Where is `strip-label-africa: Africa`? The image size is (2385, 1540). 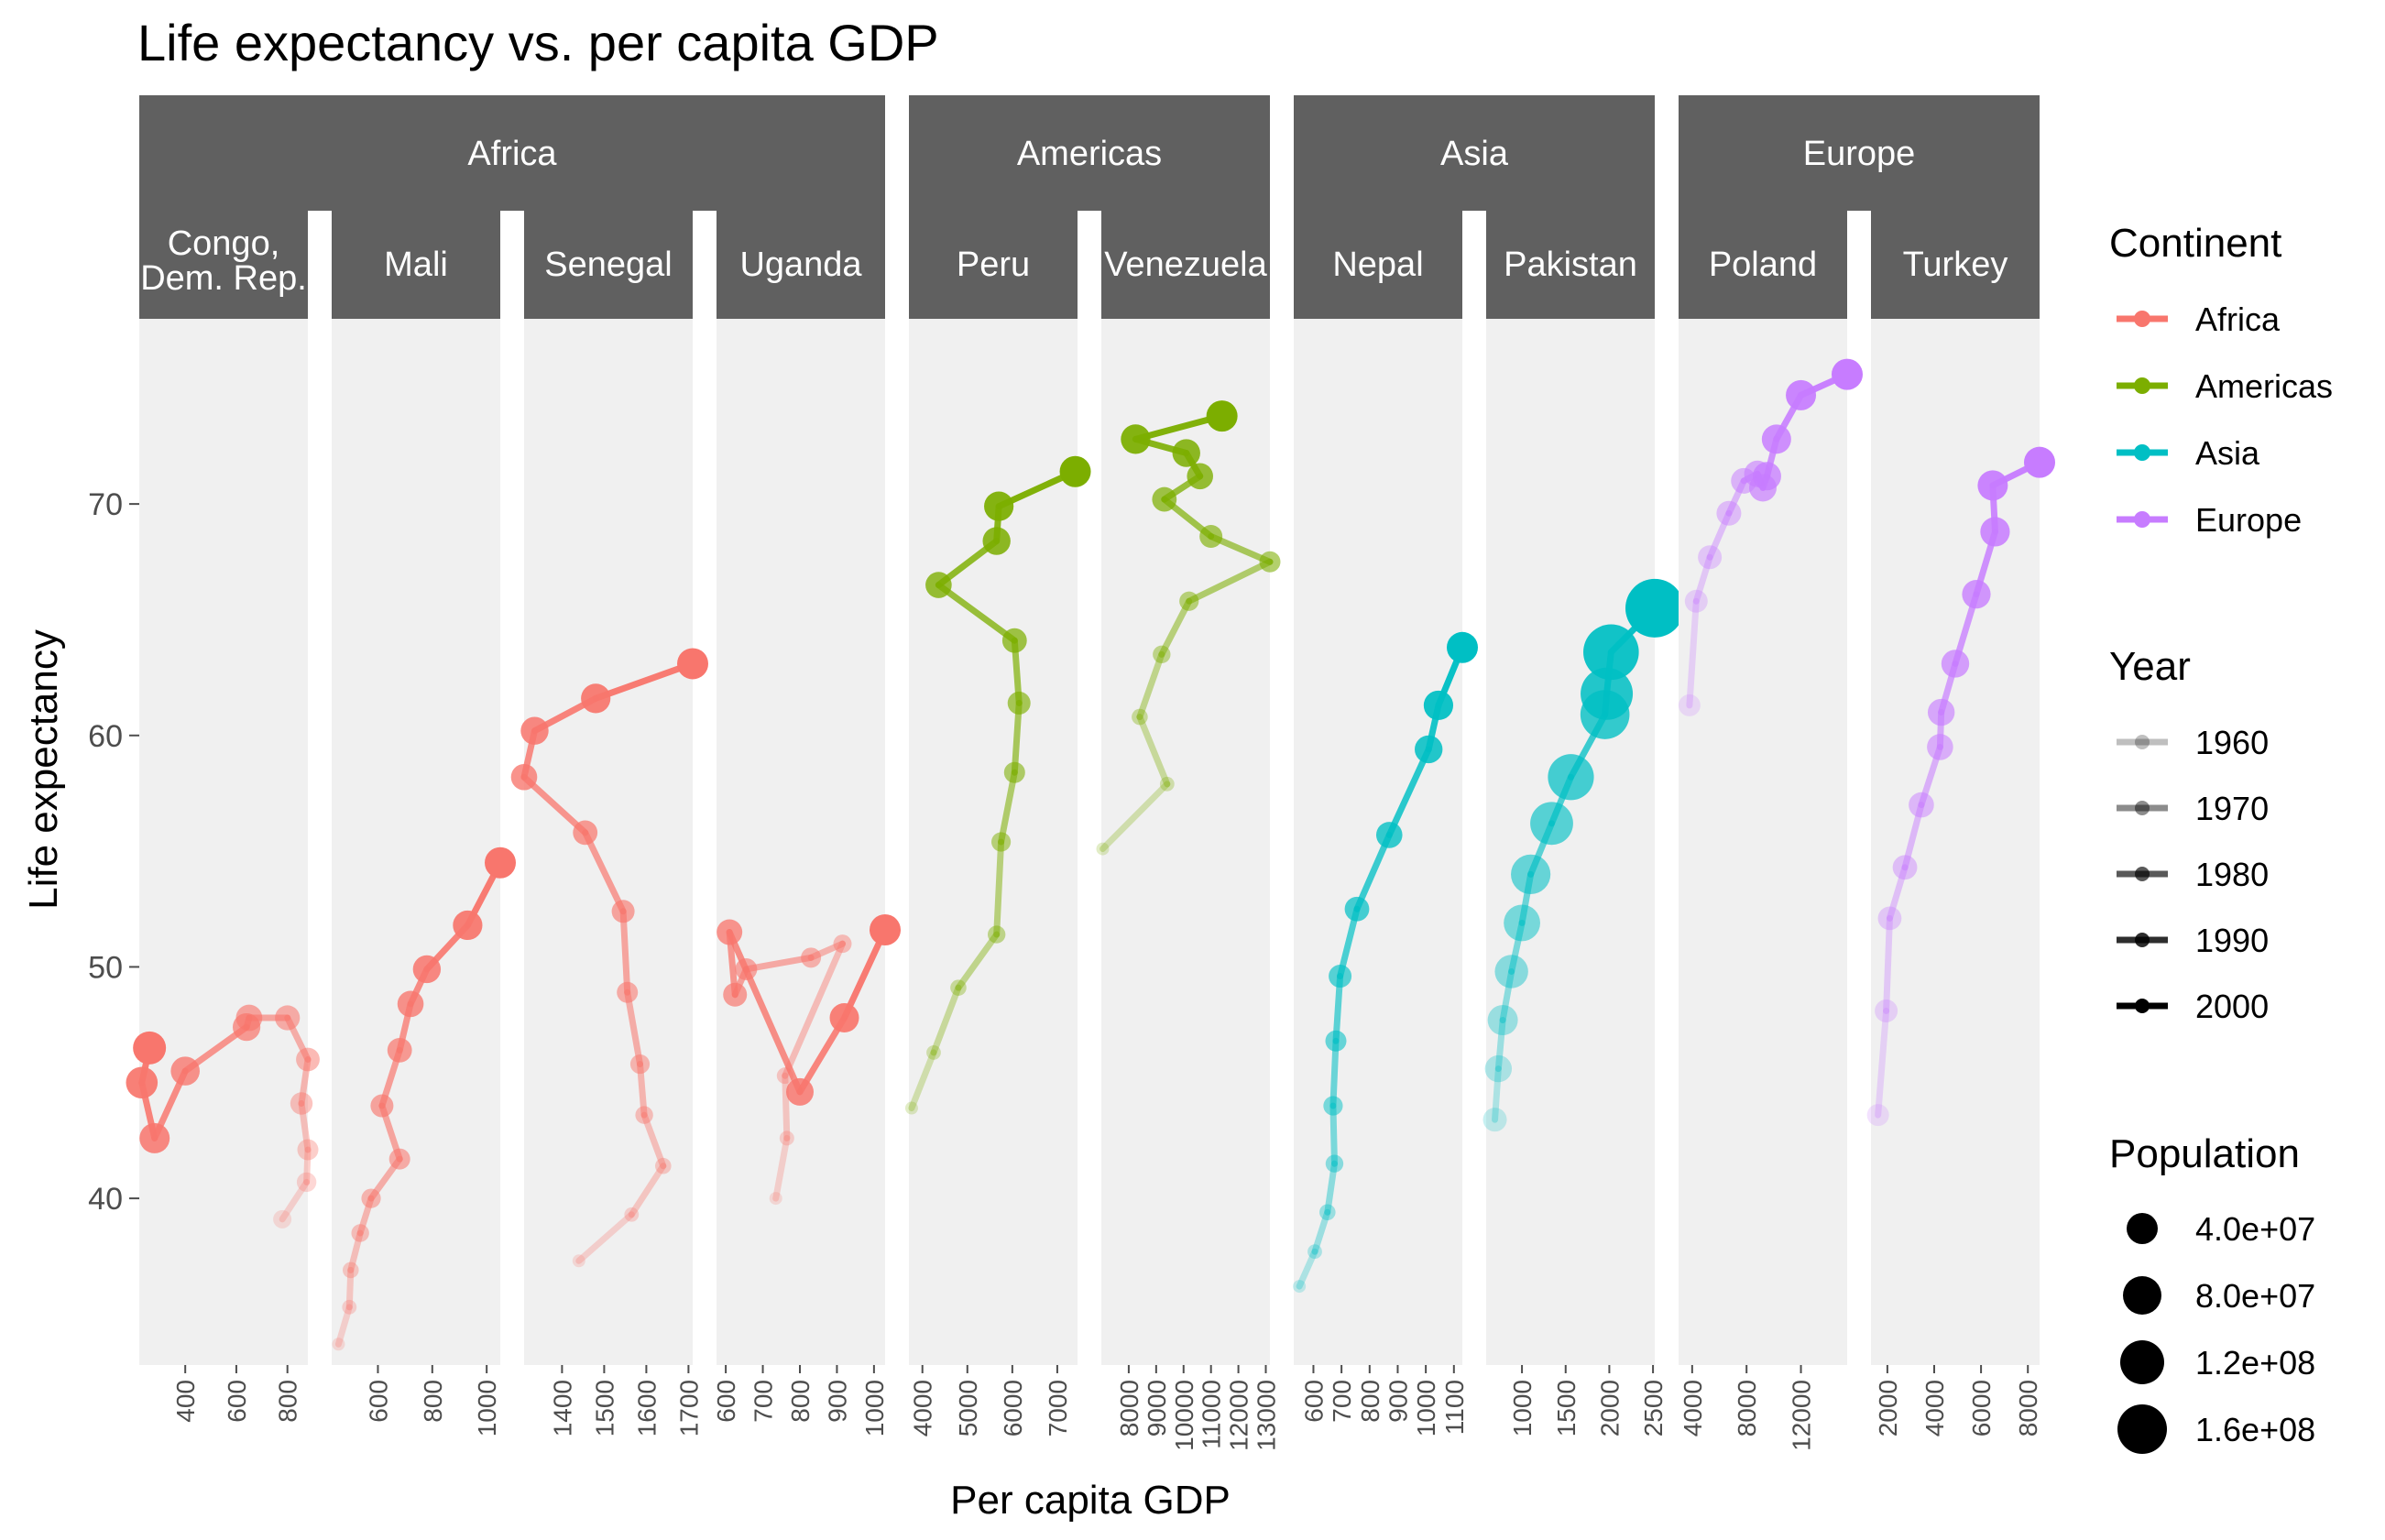
strip-label-africa: Africa is located at coordinates (512, 154).